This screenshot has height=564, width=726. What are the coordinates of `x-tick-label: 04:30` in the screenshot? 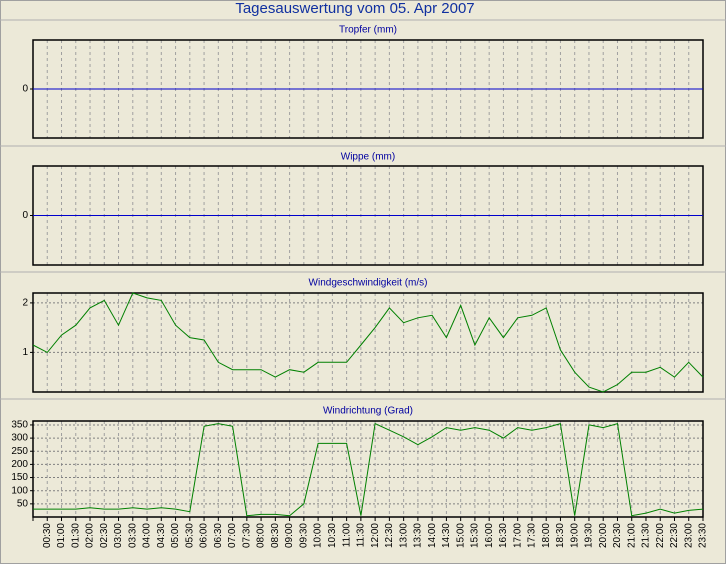 It's located at (161, 535).